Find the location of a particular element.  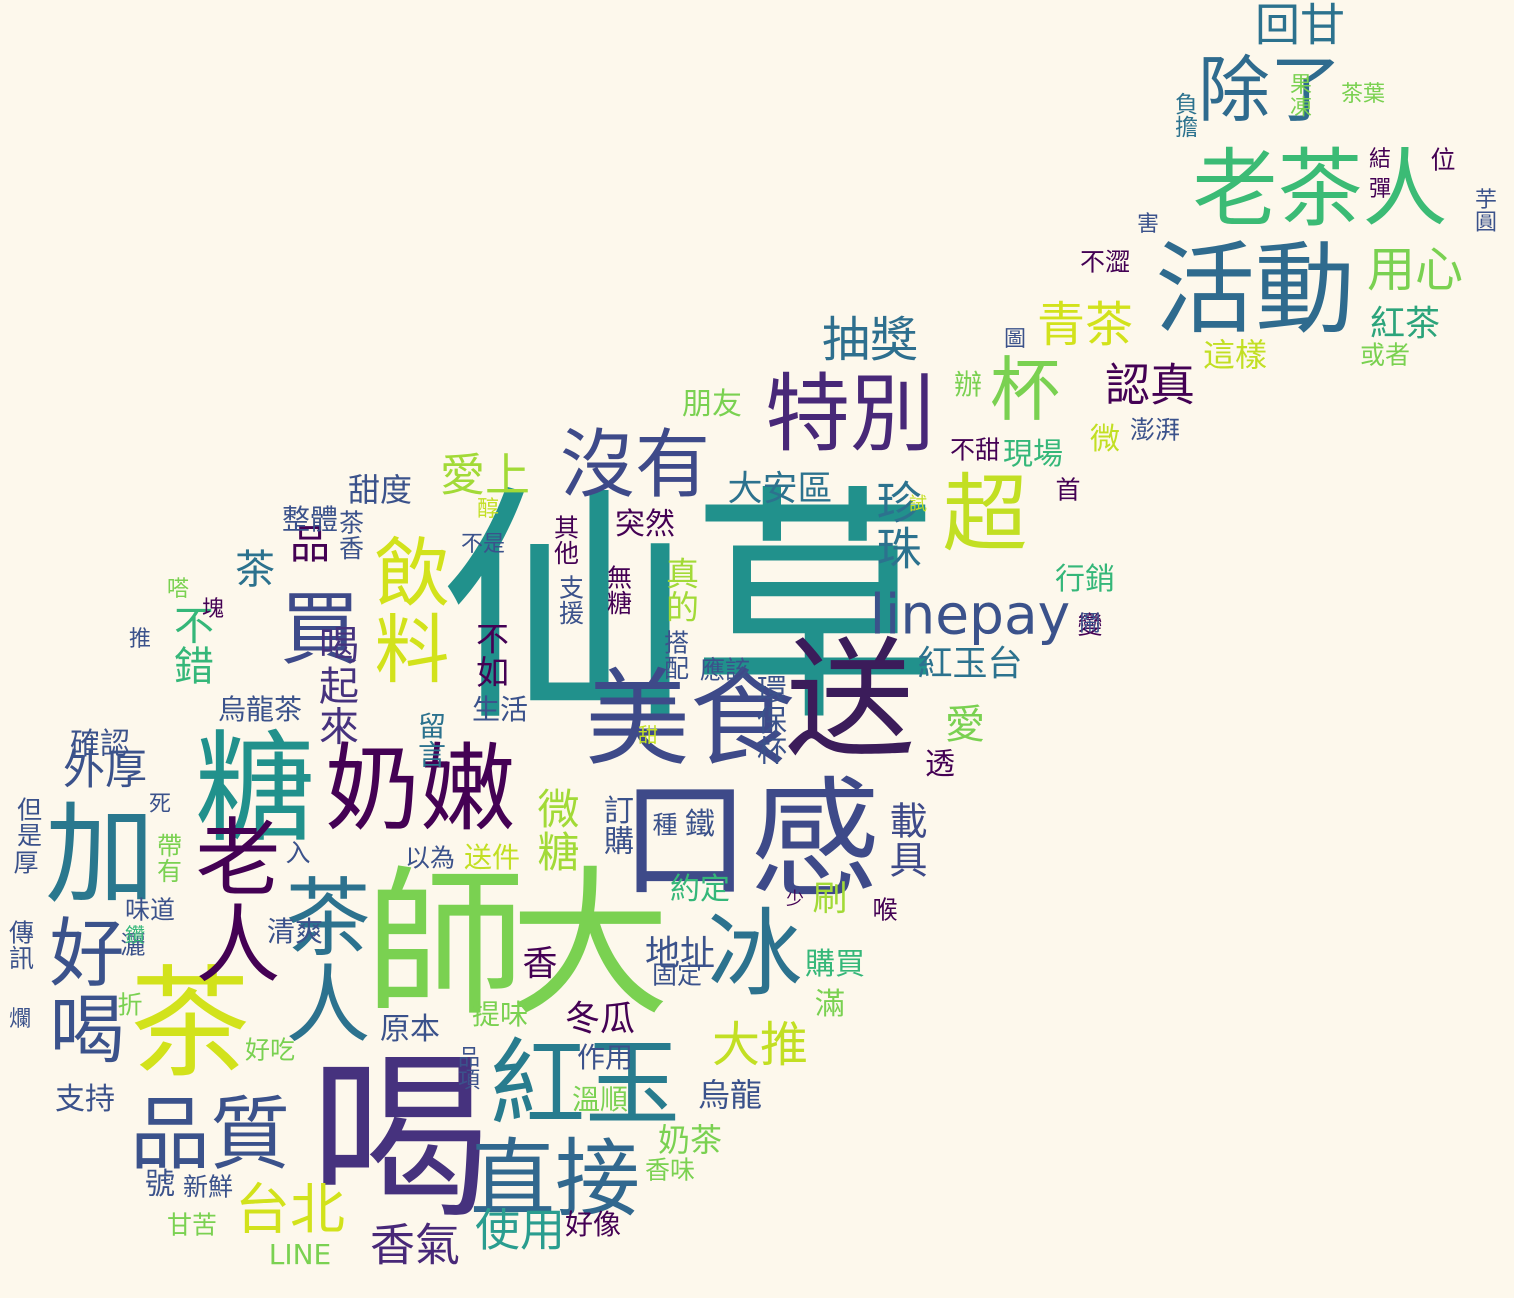

word: 入 is located at coordinates (298, 853).